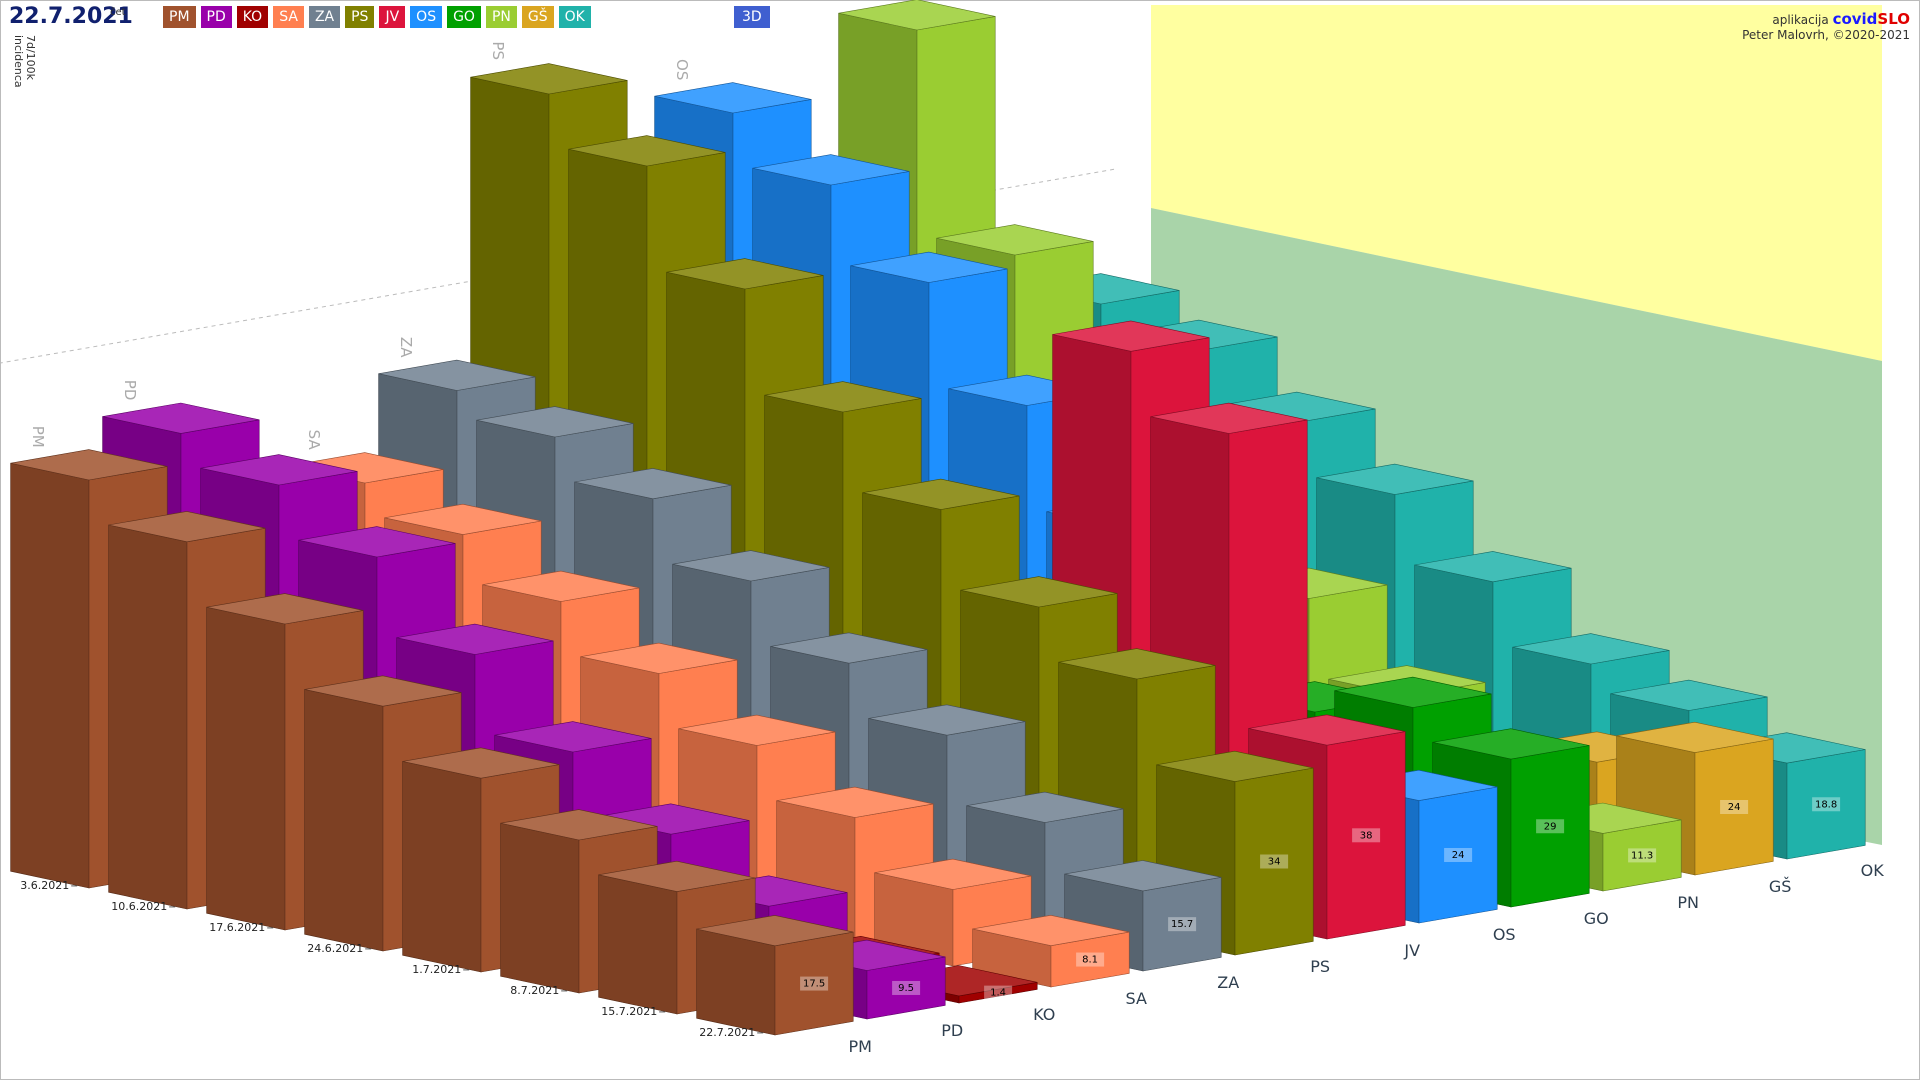 Image resolution: width=1920 pixels, height=1080 pixels. What do you see at coordinates (574, 17) in the screenshot?
I see `legend-button: OK` at bounding box center [574, 17].